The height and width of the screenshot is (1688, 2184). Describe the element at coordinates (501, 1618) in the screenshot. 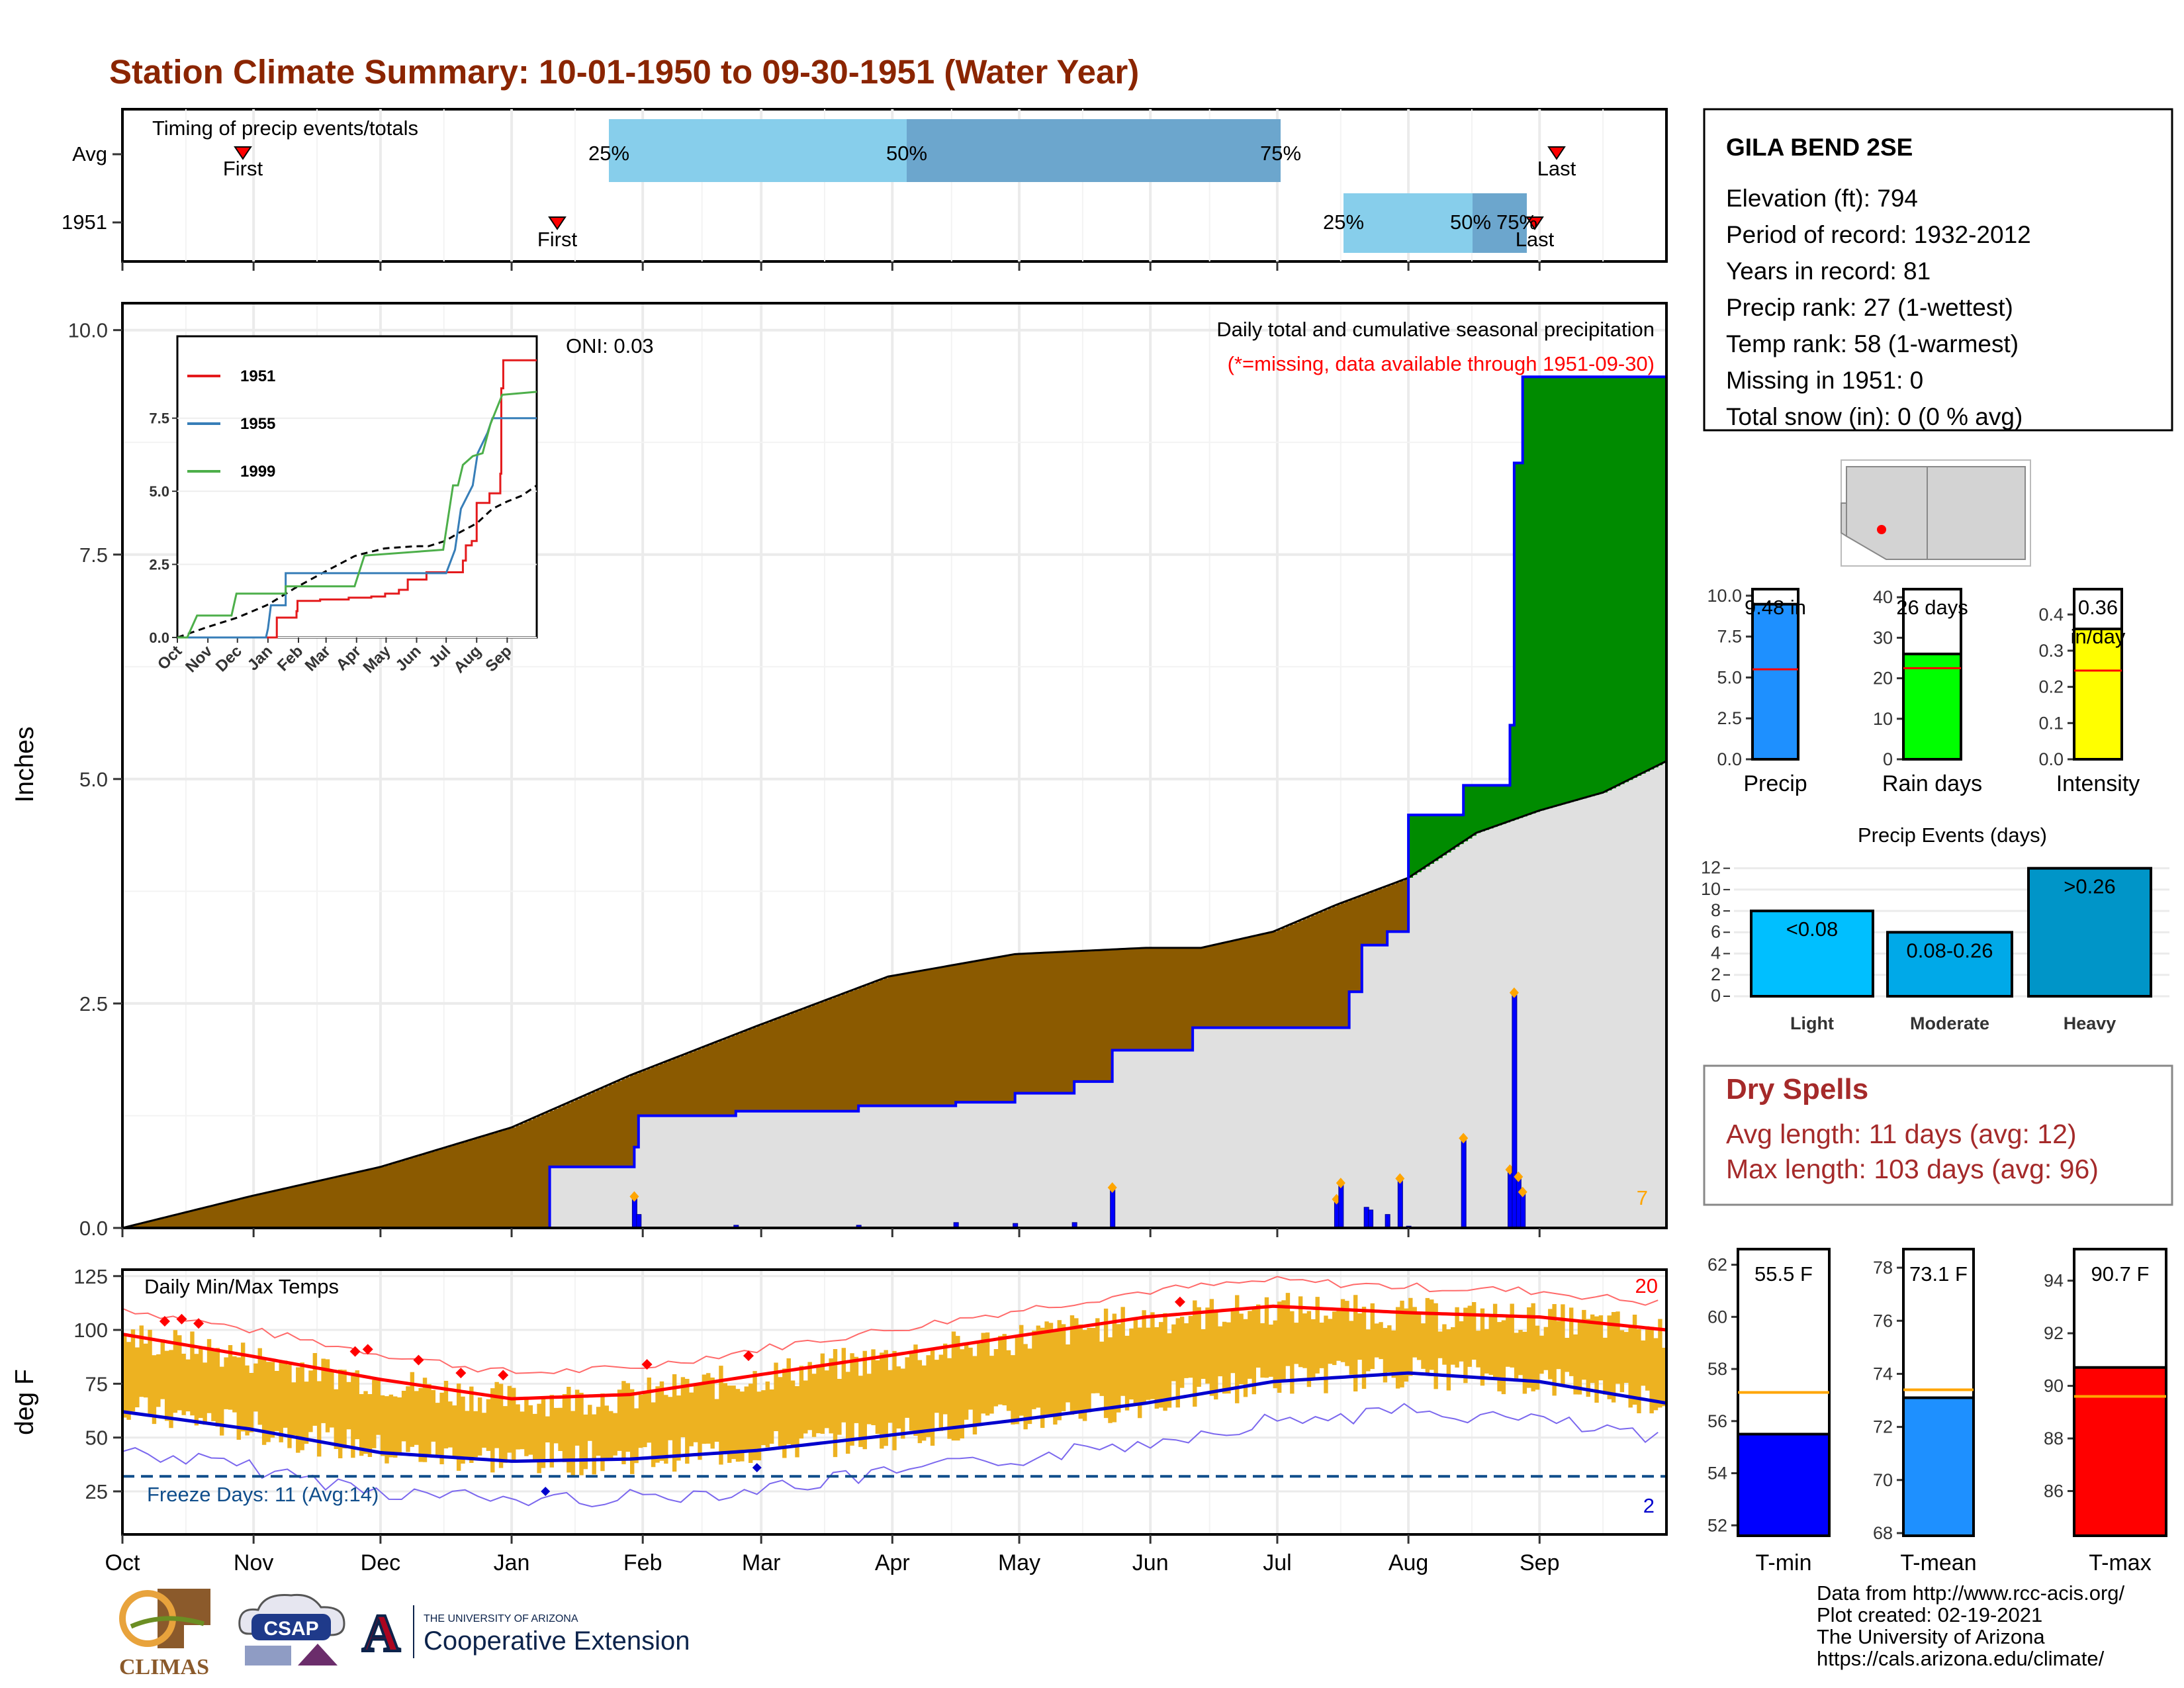

I see `ua-small-text: THE UNIVERSITY OF ARIZONA` at that location.